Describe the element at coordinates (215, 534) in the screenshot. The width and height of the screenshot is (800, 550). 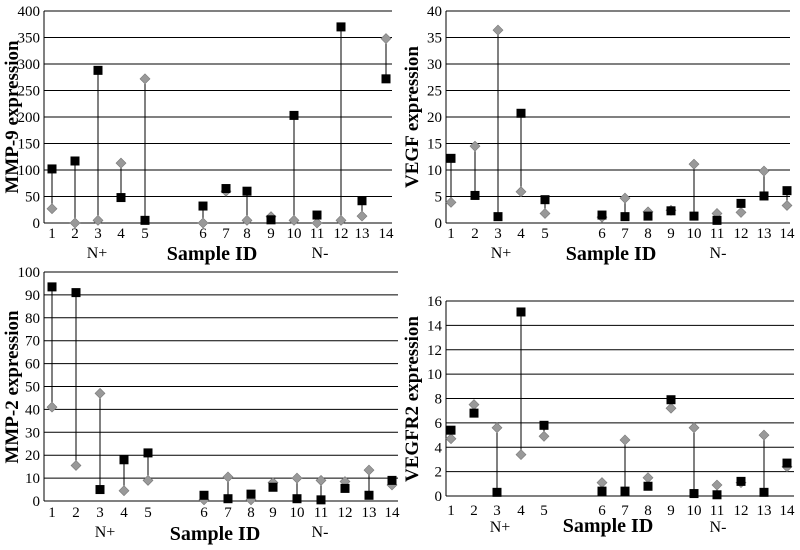
I see `x-axis-label: Sample ID` at that location.